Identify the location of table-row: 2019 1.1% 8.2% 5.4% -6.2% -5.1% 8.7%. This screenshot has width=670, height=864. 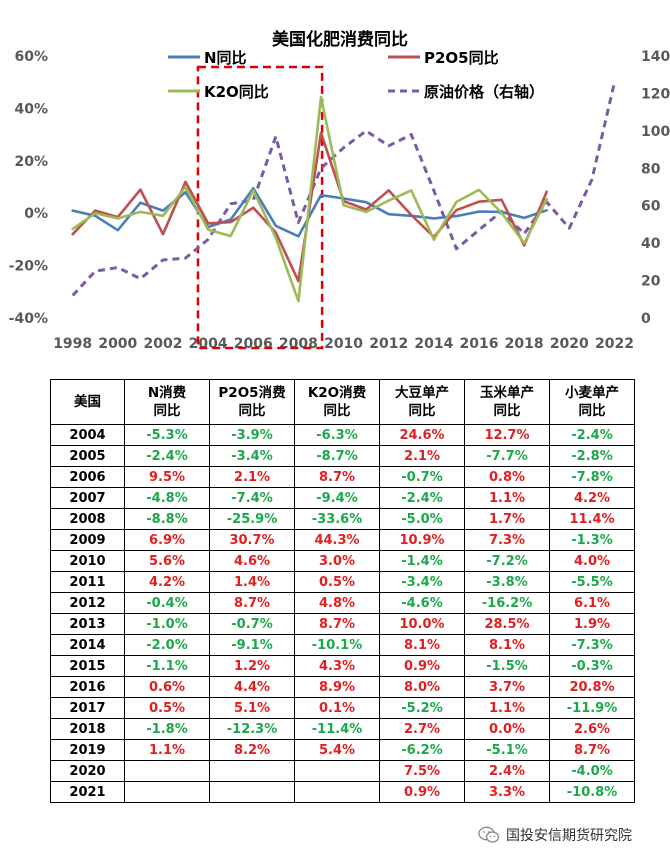
(342, 750).